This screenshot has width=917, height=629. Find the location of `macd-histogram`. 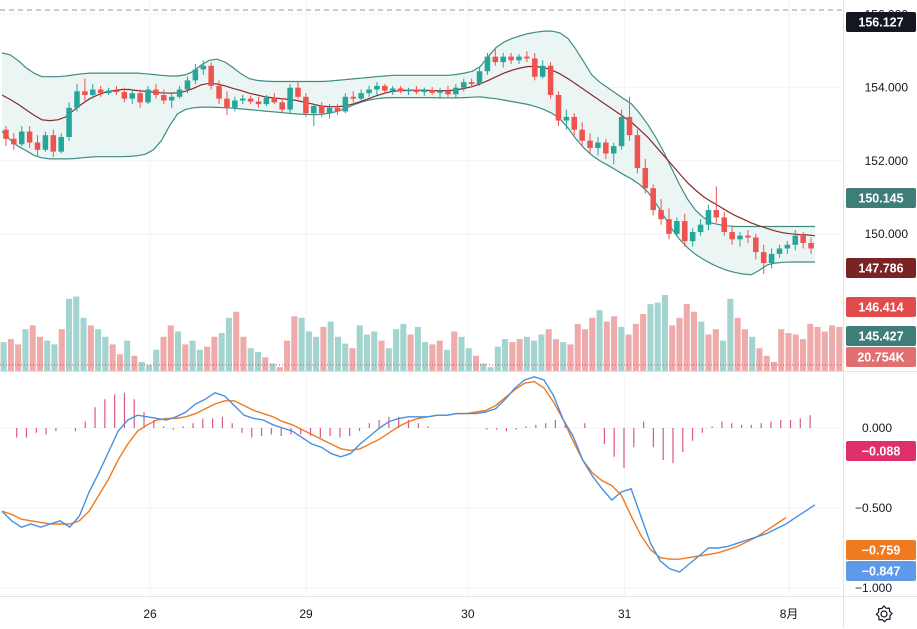

macd-histogram is located at coordinates (413, 430).